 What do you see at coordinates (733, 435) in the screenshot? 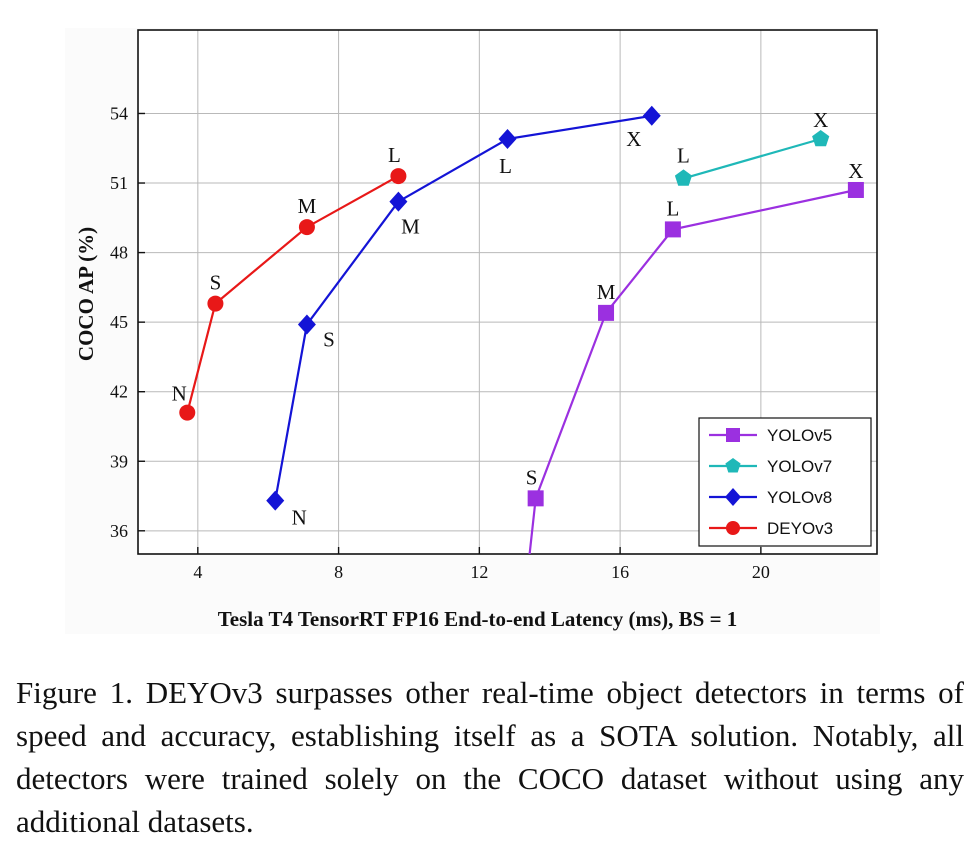
I see `legend-marker-yolov5` at bounding box center [733, 435].